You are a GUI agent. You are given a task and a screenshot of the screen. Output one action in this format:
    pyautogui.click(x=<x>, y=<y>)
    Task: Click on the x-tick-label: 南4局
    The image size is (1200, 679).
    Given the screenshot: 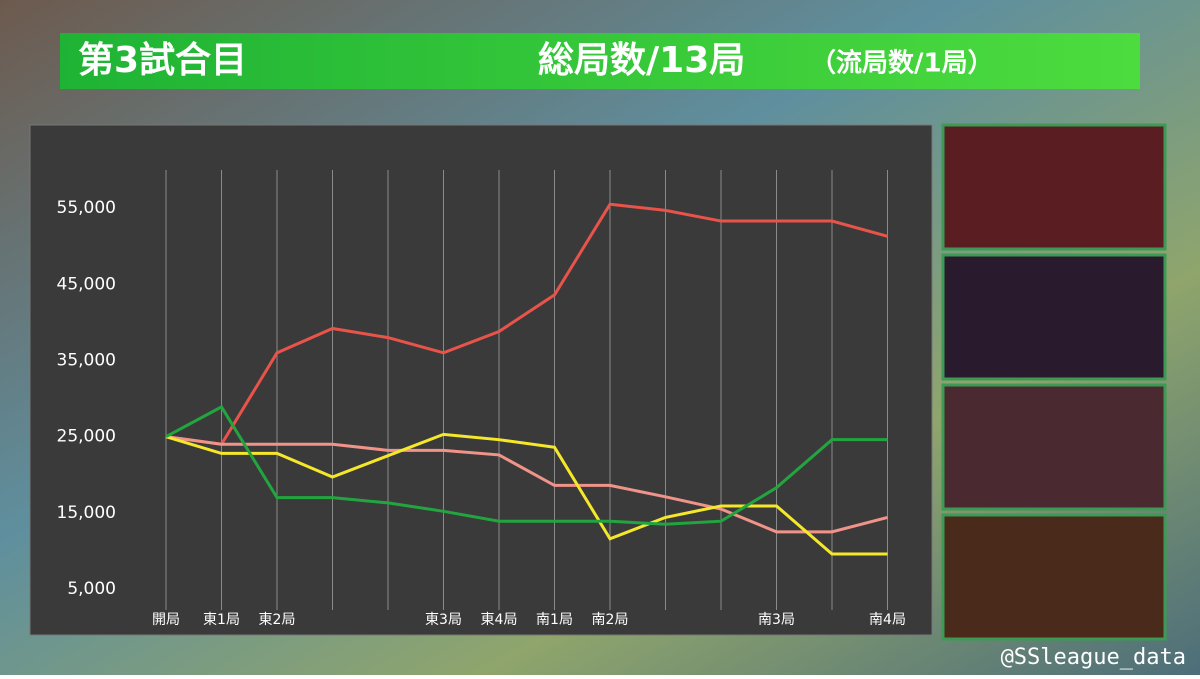 What is the action you would take?
    pyautogui.click(x=887, y=620)
    